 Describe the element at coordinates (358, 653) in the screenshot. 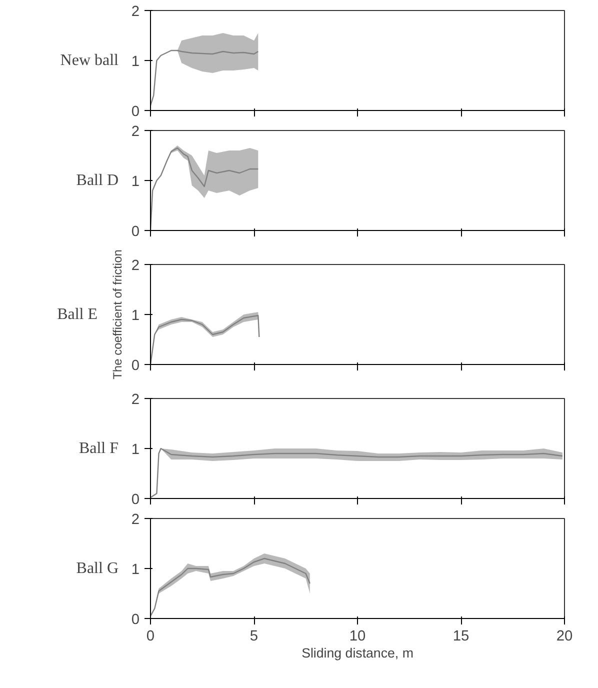

I see `x-axis-title: Sliding distance, m` at that location.